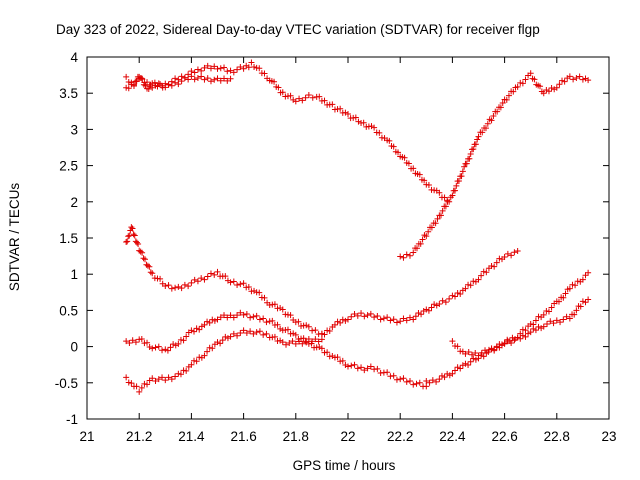  Describe the element at coordinates (68, 238) in the screenshot. I see `y-tick-label: 1.5` at that location.